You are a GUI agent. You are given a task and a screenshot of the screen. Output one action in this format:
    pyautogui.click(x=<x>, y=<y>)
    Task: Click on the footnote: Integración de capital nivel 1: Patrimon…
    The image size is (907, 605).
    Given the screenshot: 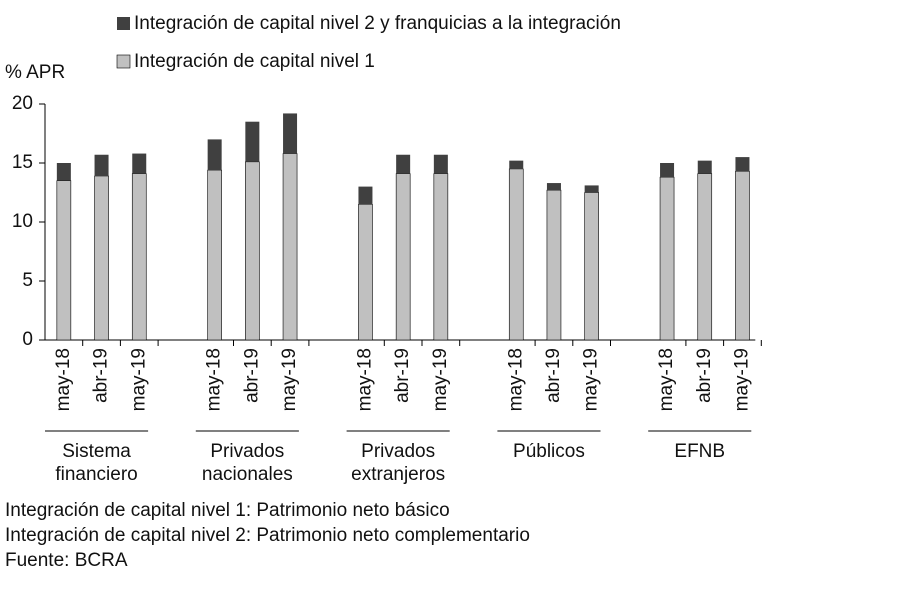 What is the action you would take?
    pyautogui.click(x=227, y=510)
    